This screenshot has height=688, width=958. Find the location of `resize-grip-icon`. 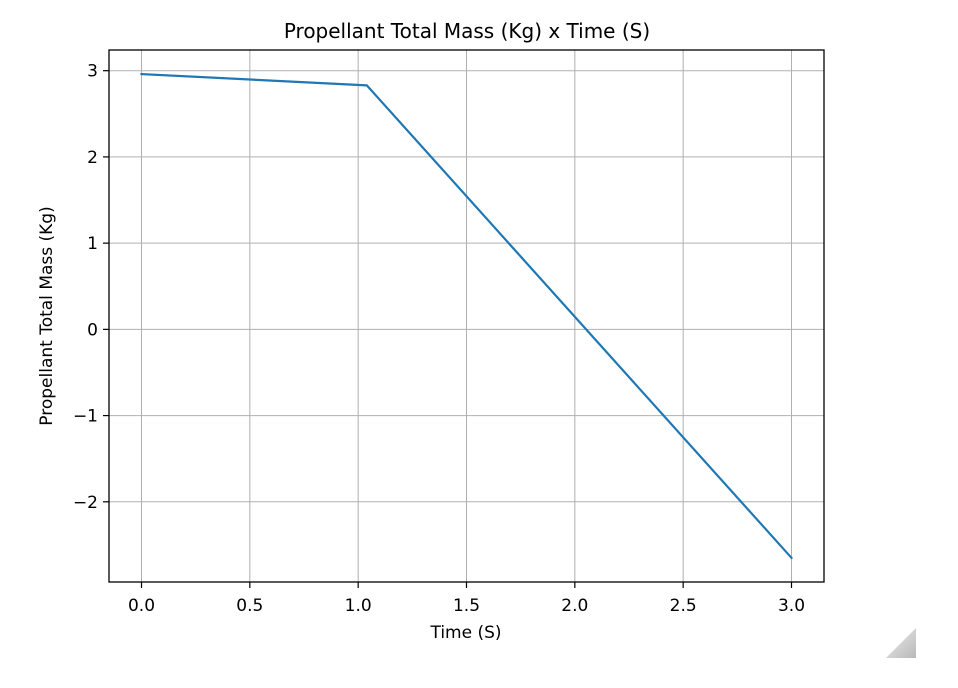

resize-grip-icon is located at coordinates (901, 643).